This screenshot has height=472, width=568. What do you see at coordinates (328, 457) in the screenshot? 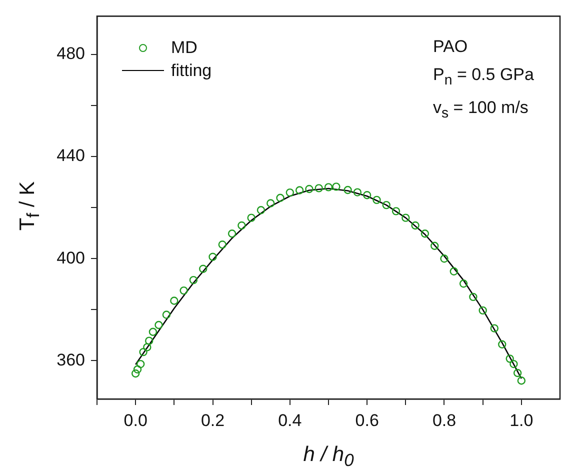
I see `x-axis-title: h / h$_{0}$` at bounding box center [328, 457].